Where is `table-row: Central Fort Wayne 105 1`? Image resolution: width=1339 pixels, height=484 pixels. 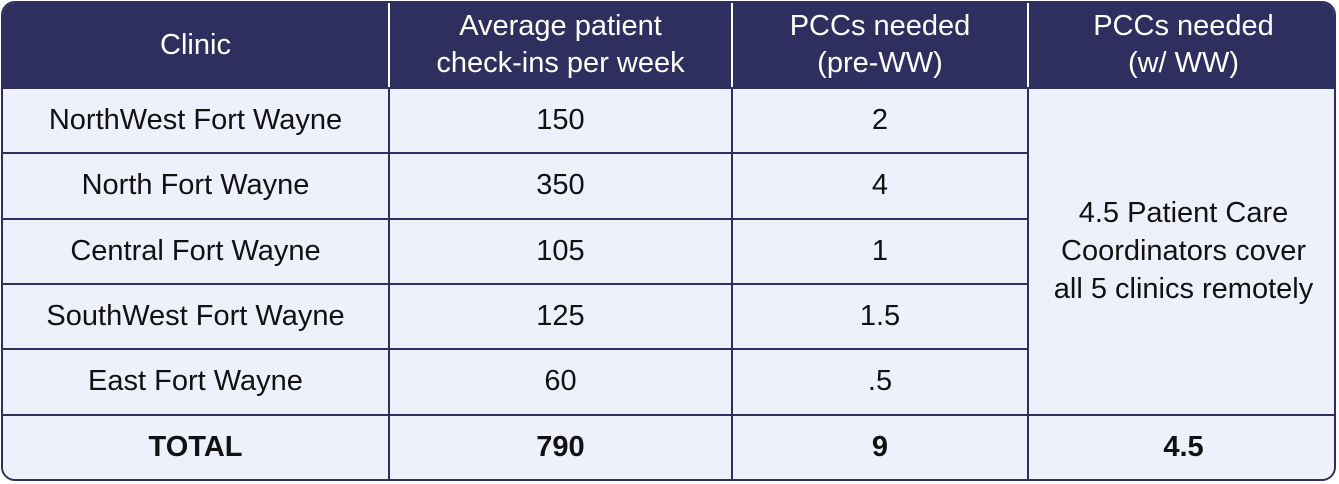
table-row: Central Fort Wayne 105 1 is located at coordinates (668, 251).